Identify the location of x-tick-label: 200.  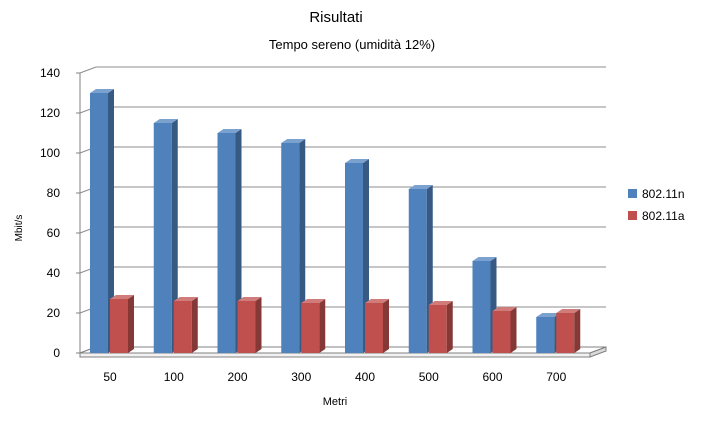
(237, 377).